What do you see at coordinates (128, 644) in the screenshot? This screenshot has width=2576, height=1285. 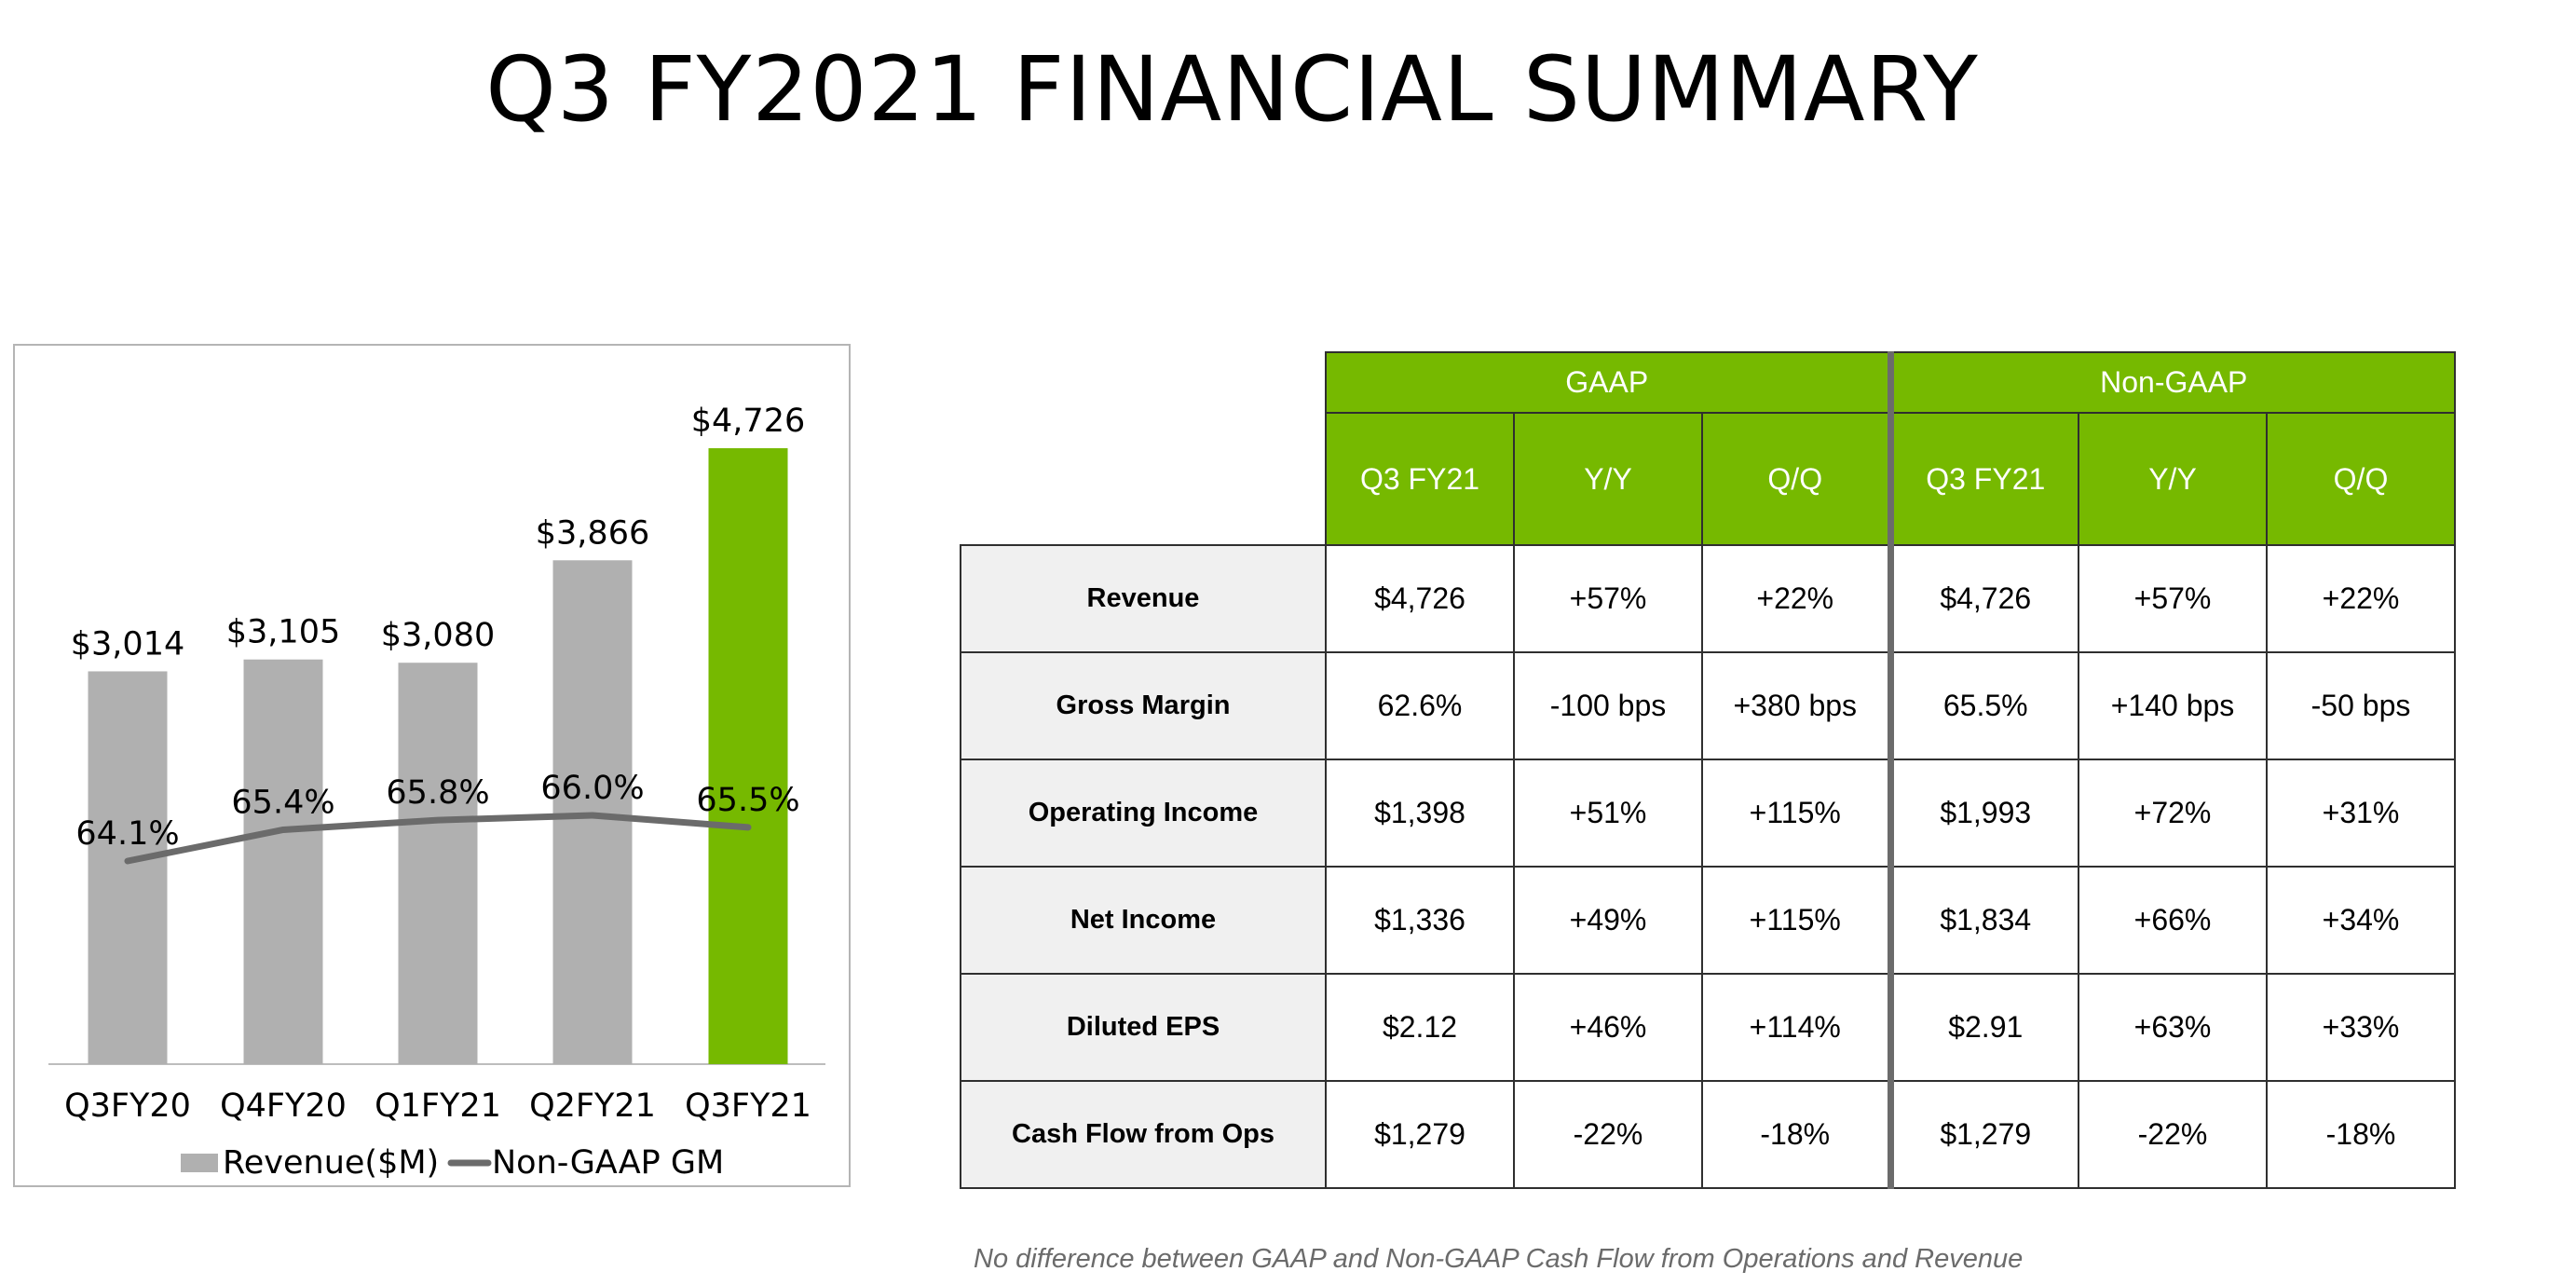 I see `bar-value-label: $3,014` at bounding box center [128, 644].